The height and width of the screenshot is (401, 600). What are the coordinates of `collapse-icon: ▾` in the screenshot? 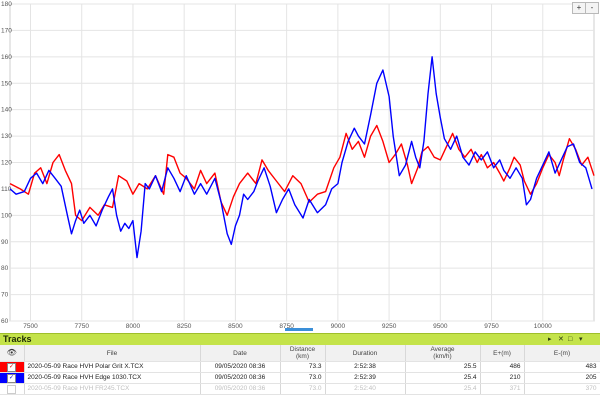 It's located at (581, 339).